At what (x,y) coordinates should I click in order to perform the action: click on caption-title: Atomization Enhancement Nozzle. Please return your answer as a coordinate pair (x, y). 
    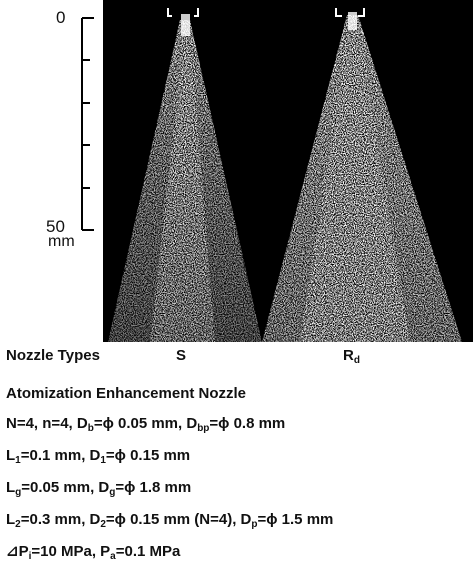
    Looking at the image, I should click on (126, 393).